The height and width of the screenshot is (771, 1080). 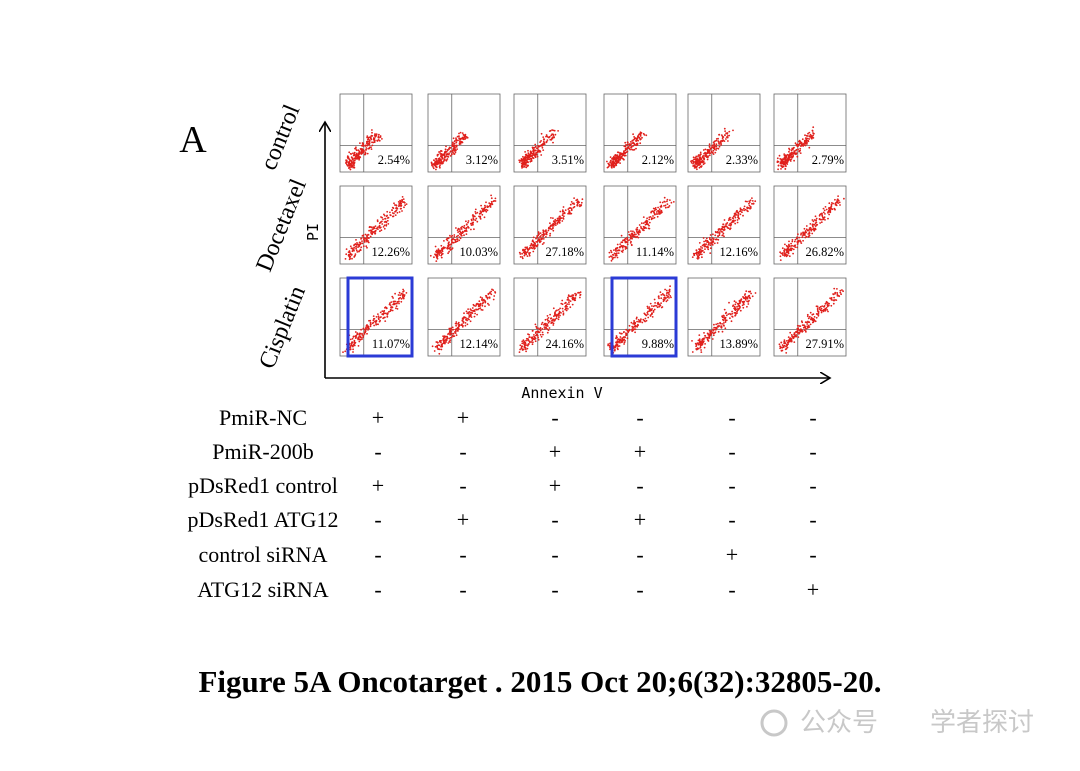 What do you see at coordinates (640, 225) in the screenshot?
I see `flow-plot: 11.14%` at bounding box center [640, 225].